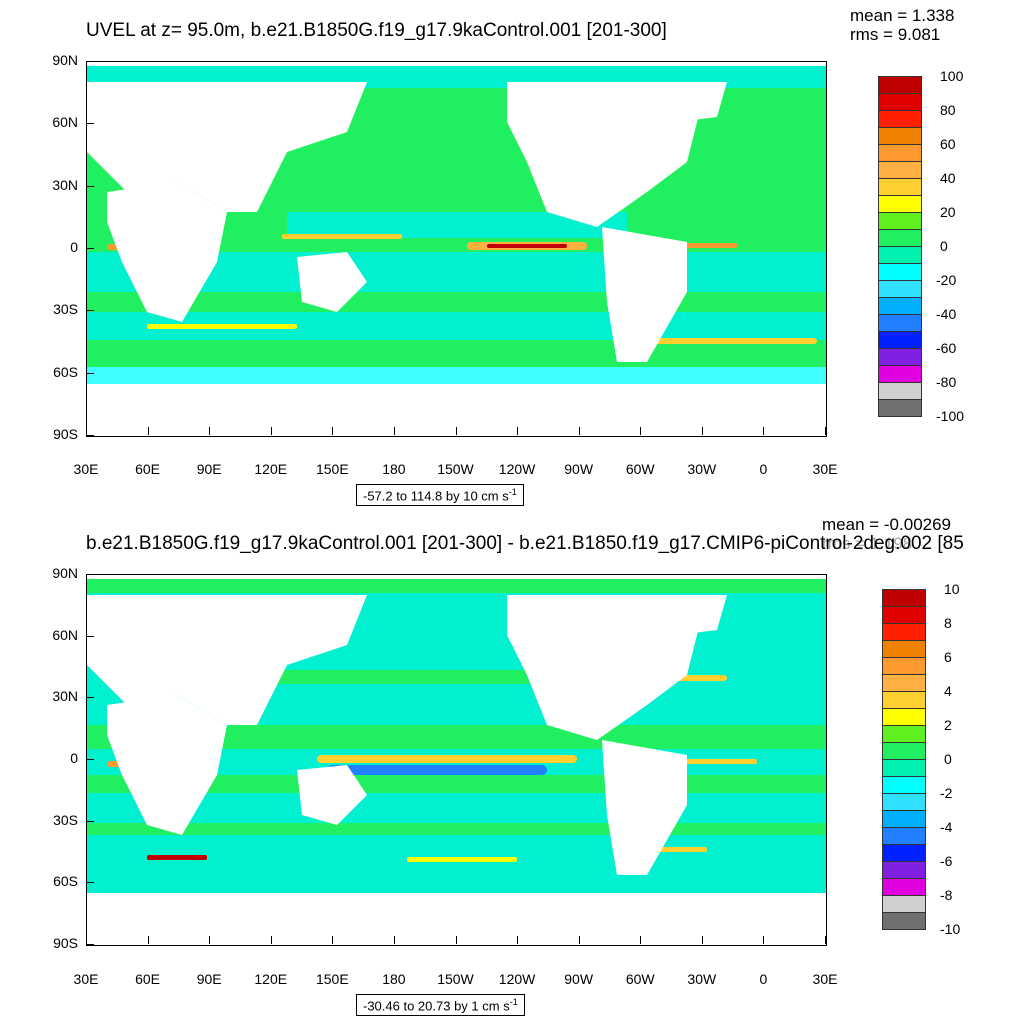 The width and height of the screenshot is (1024, 1024). What do you see at coordinates (65, 696) in the screenshot?
I see `bottom-lat-label: 30N` at bounding box center [65, 696].